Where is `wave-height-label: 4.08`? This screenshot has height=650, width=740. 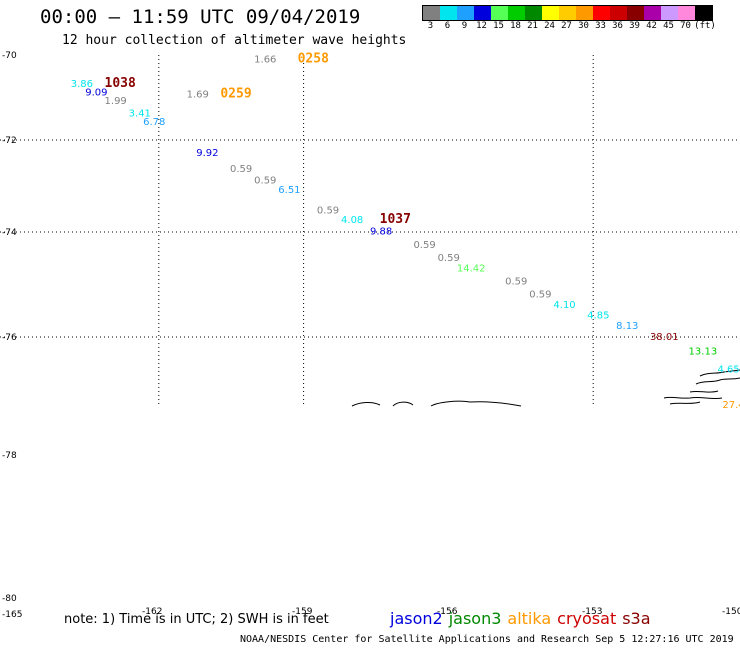 wave-height-label: 4.08 is located at coordinates (352, 220).